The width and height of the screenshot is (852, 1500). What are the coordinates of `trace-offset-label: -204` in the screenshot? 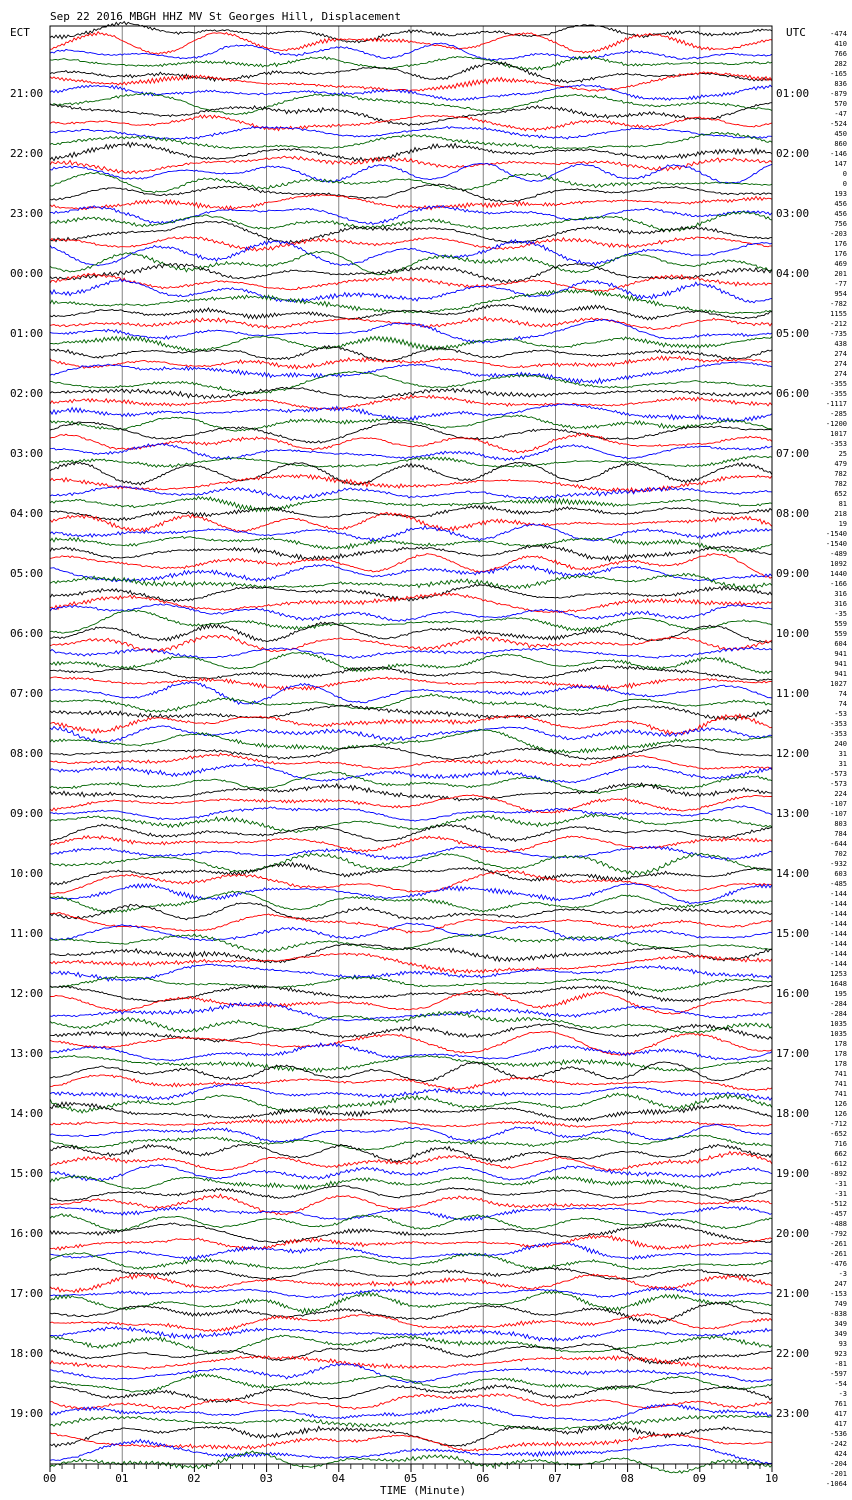 It's located at (838, 1464).